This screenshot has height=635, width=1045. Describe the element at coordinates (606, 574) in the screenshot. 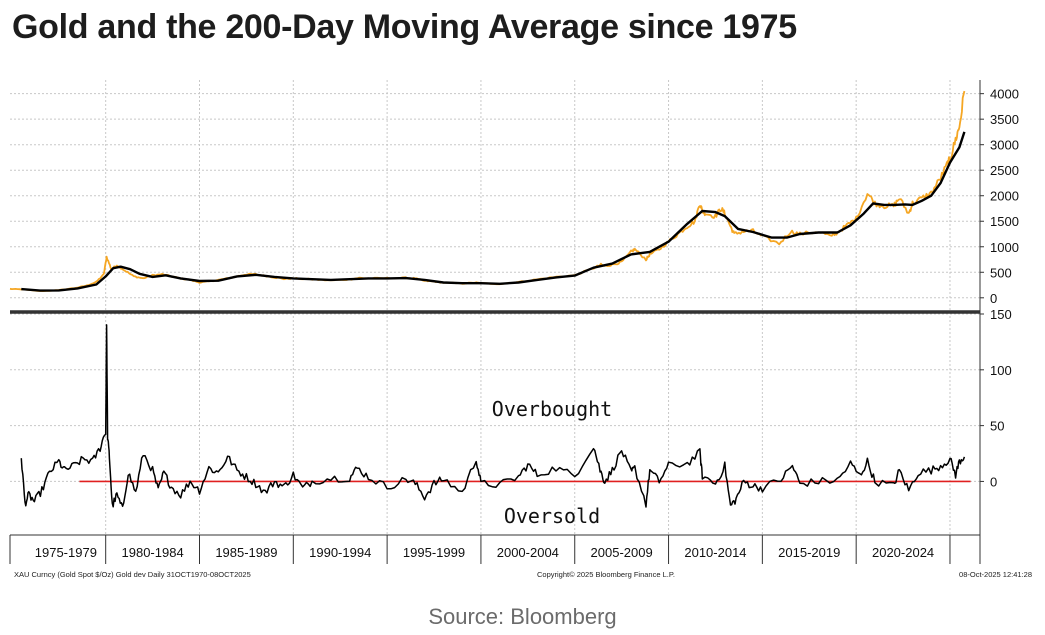

I see `footer-center: Copyright© 2025 Bloomberg Finance L.P.` at that location.